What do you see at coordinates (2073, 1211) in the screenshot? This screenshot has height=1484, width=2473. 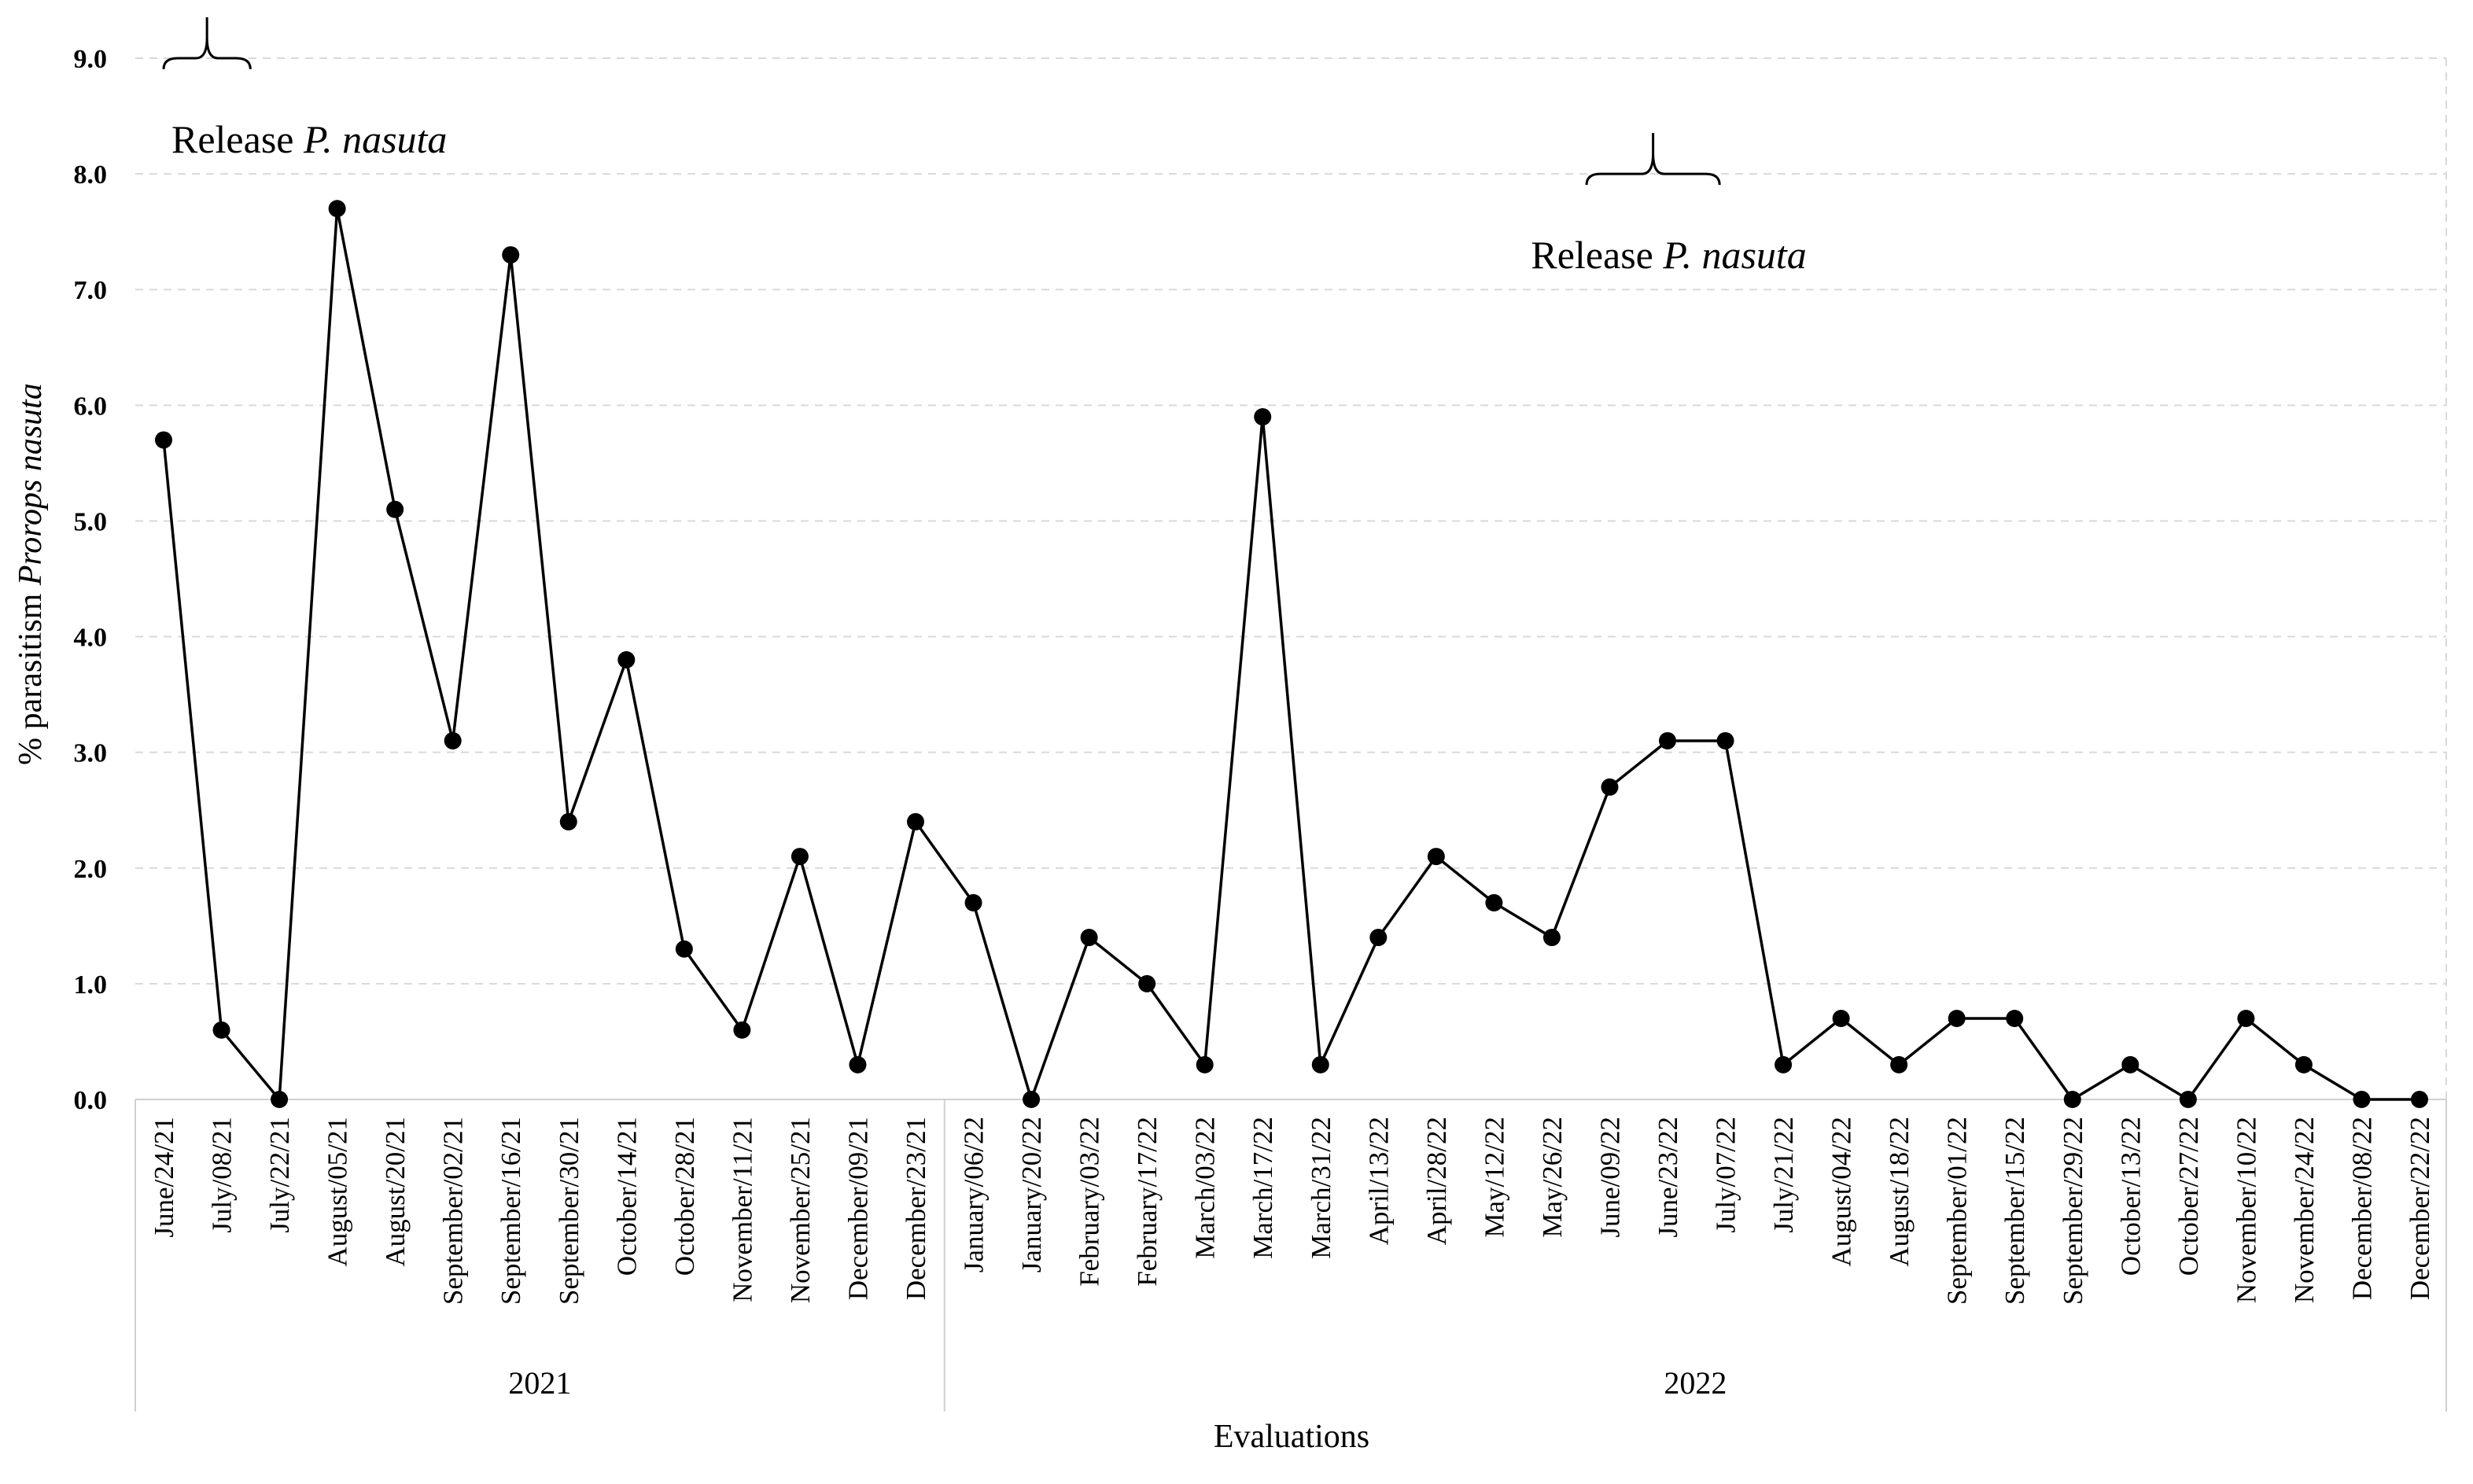 I see `x-tick-label: September/29/22` at bounding box center [2073, 1211].